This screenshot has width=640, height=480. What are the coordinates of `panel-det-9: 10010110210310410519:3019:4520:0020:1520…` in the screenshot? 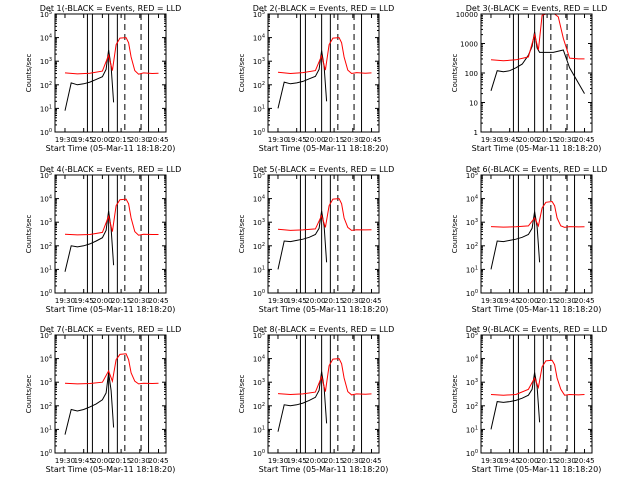 It's located at (529, 399).